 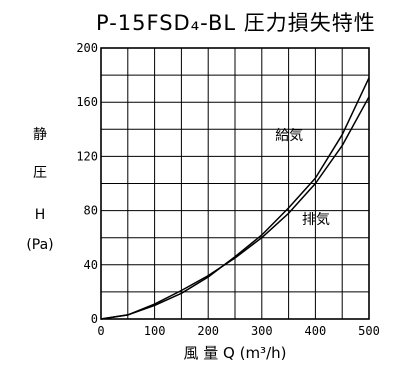 I want to click on y-tick-label: 0, so click(x=94, y=319).